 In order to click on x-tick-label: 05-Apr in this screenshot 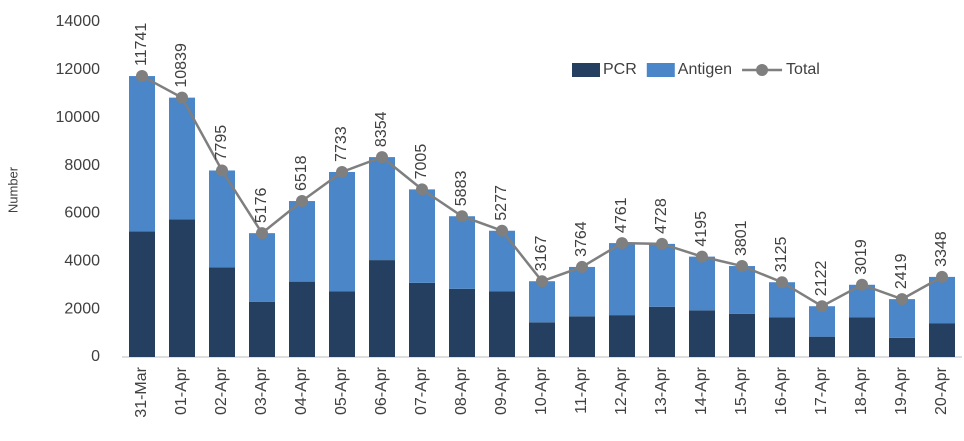, I will do `click(341, 390)`.